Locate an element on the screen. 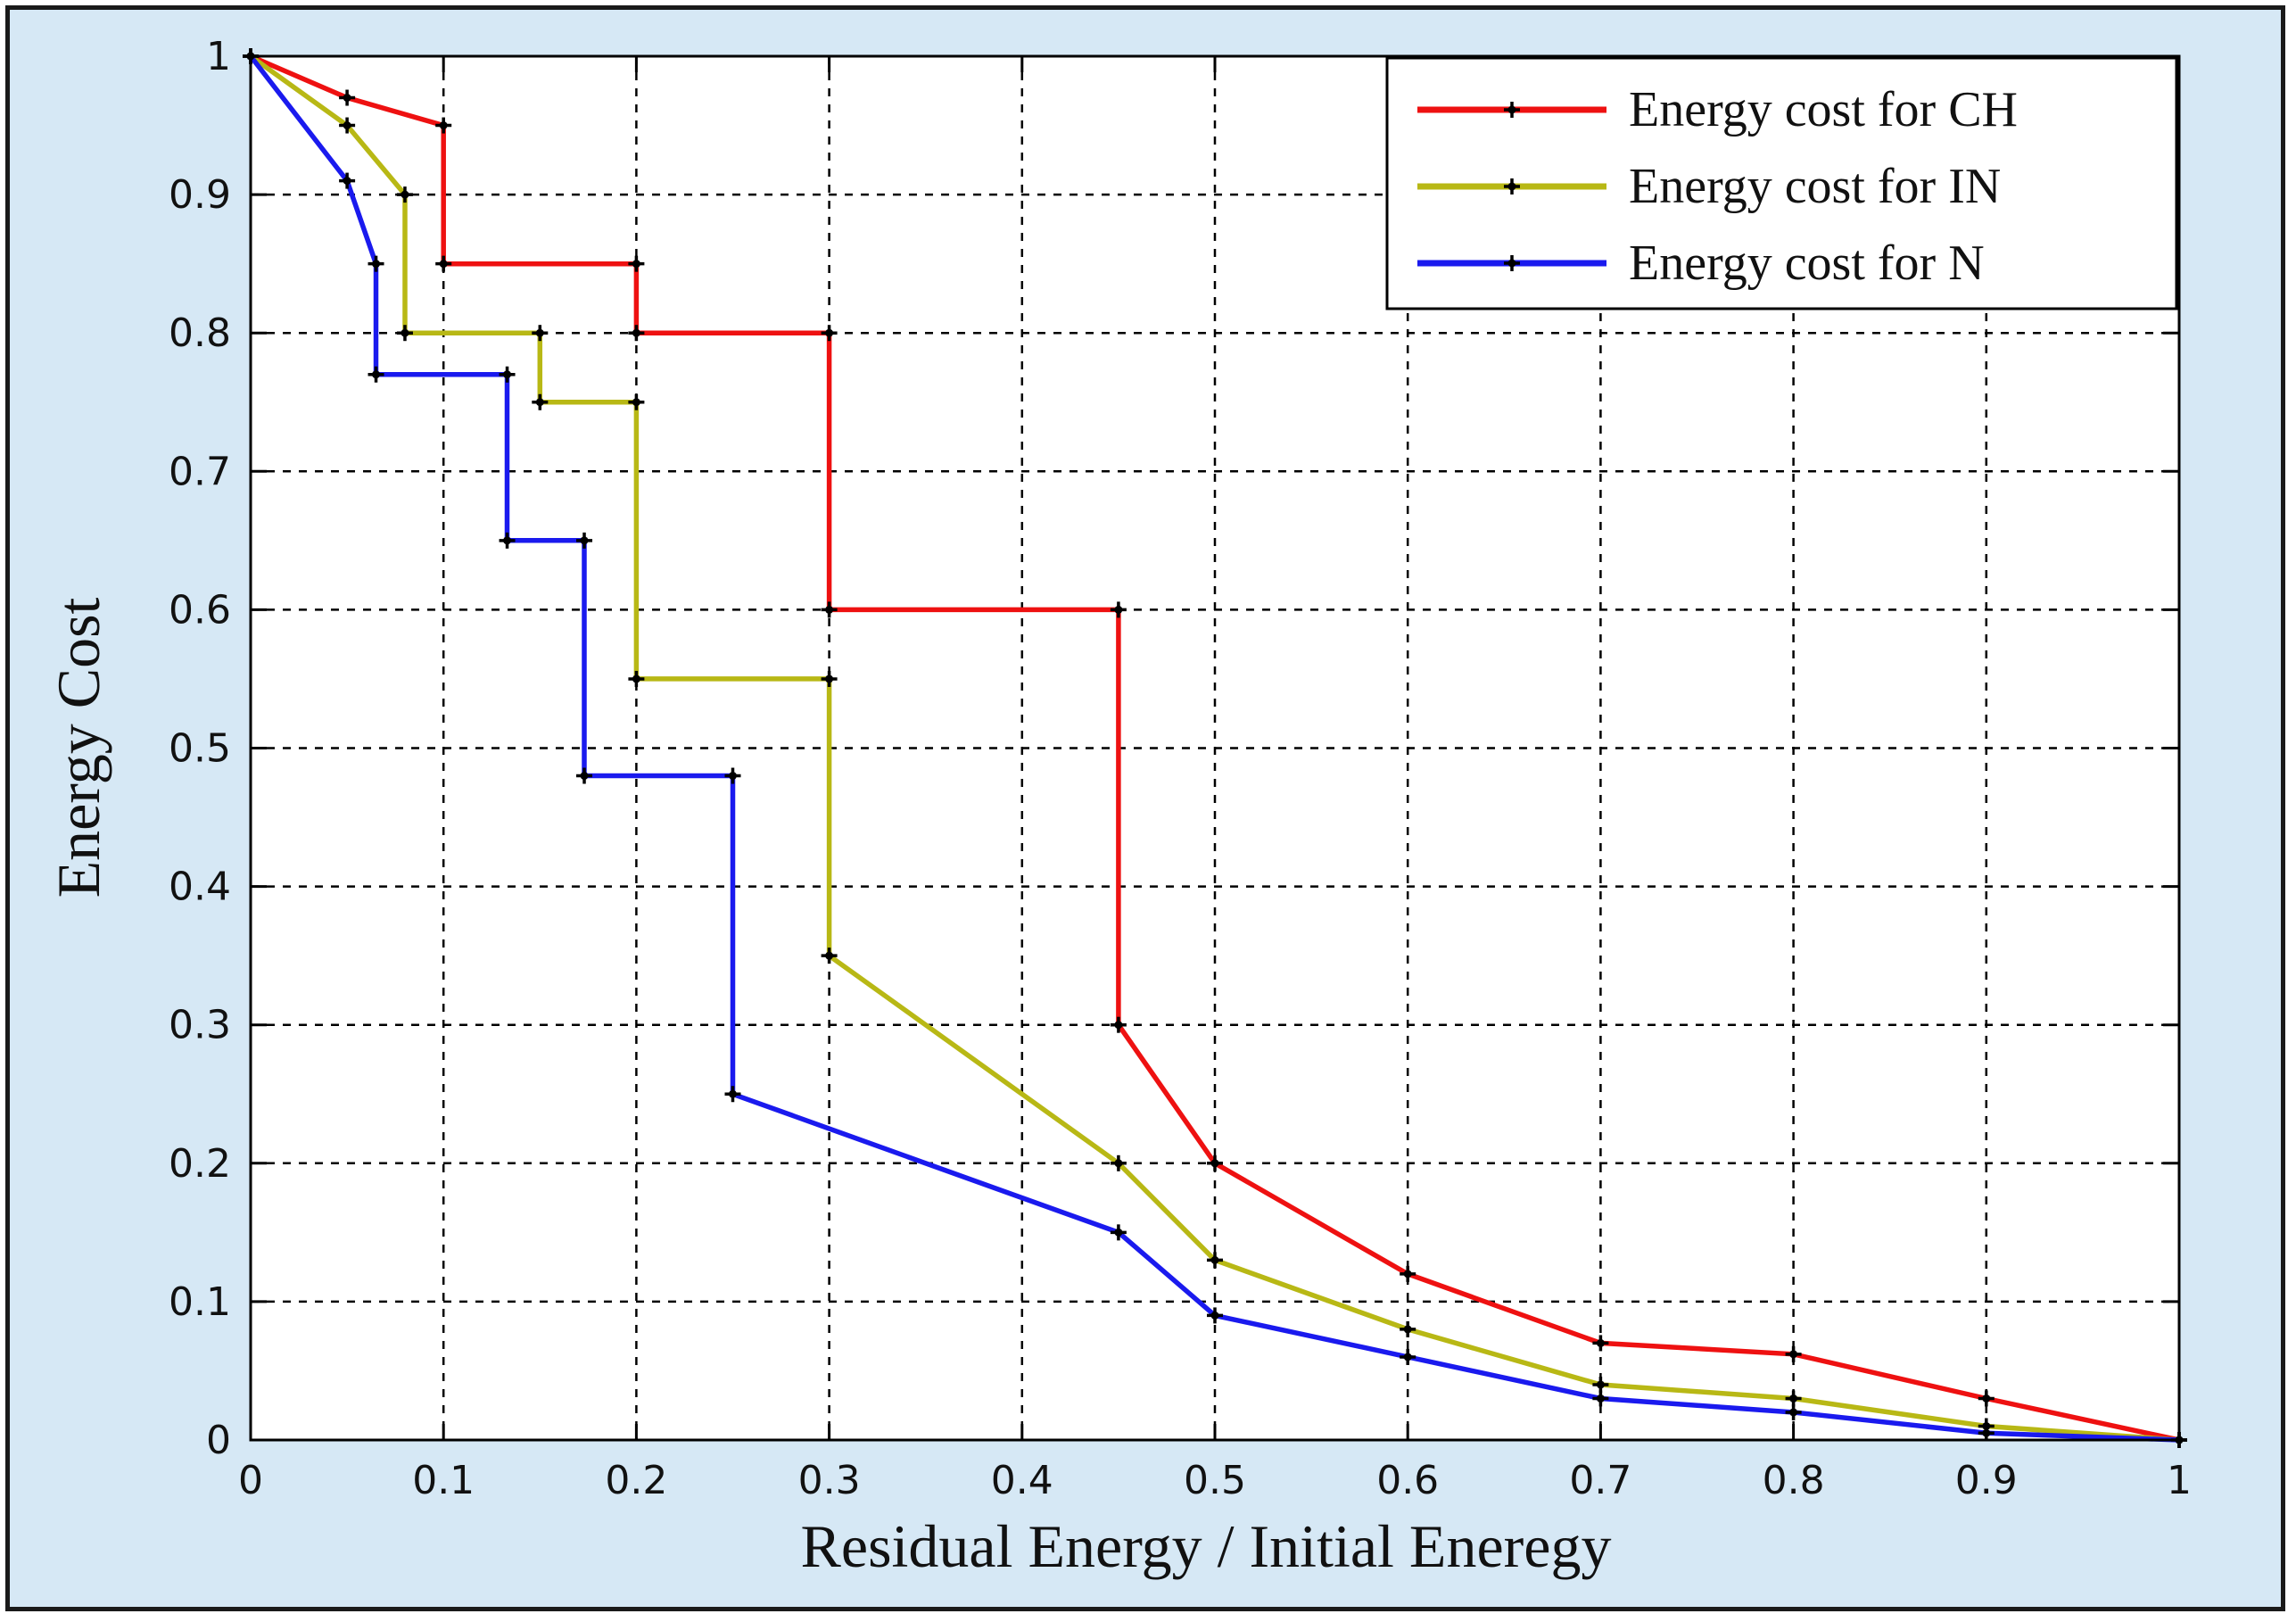 This screenshot has height=1622, width=2296. y-tick-label: 0.5 is located at coordinates (200, 749).